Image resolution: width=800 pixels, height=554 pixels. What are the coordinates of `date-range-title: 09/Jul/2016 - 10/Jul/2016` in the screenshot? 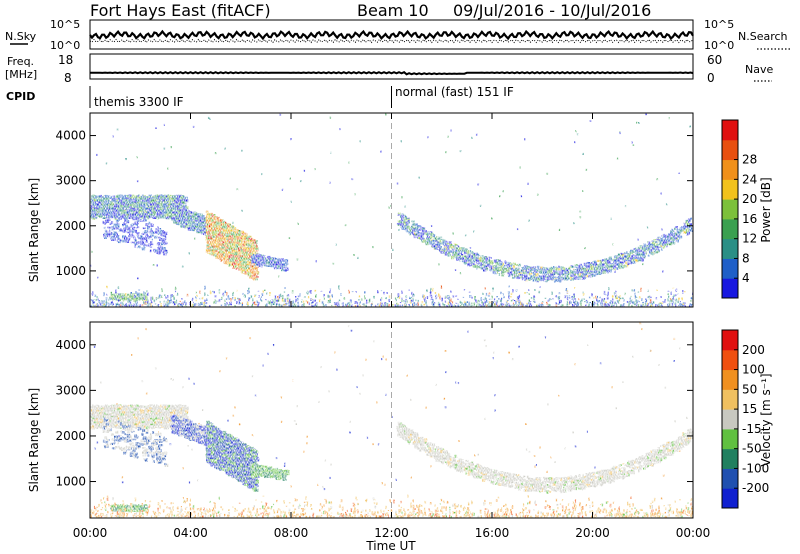 It's located at (552, 10).